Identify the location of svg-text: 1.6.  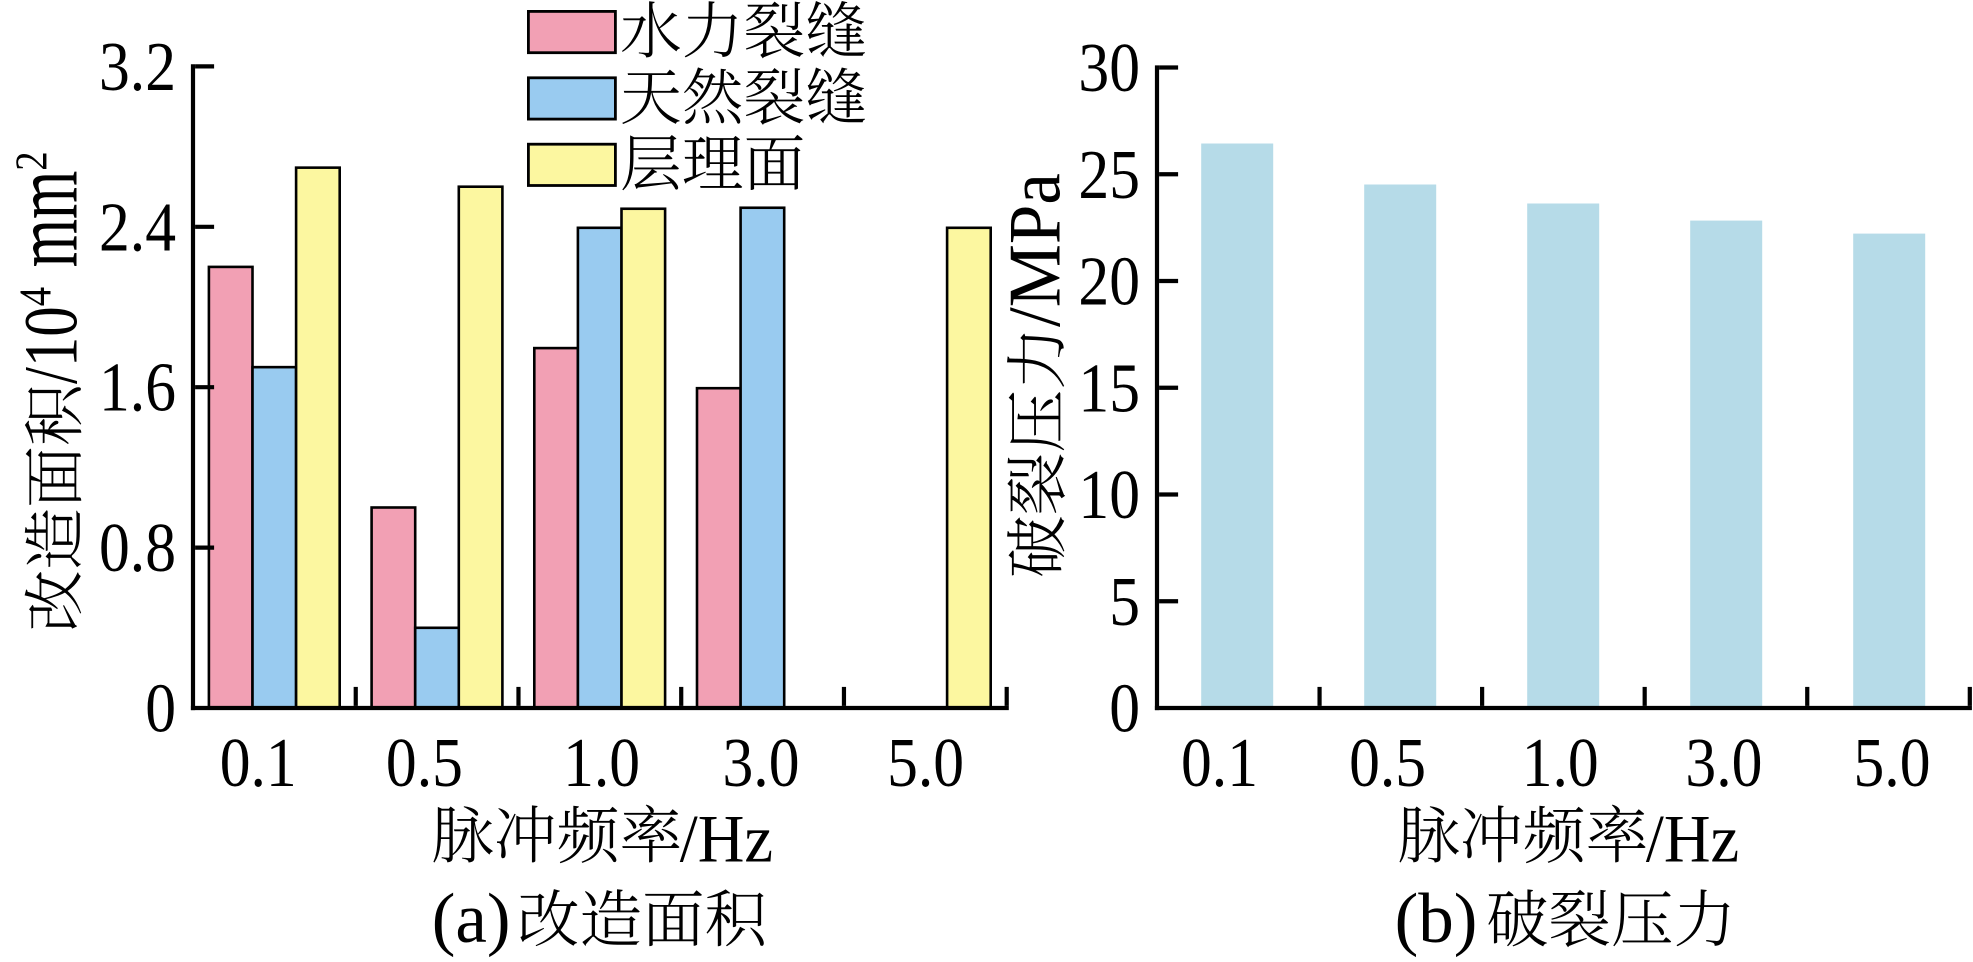
(137, 388).